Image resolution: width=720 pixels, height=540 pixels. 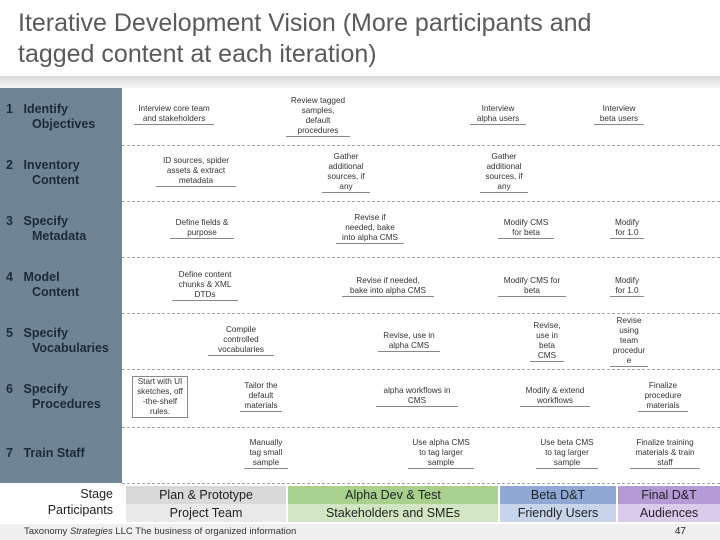 What do you see at coordinates (619, 114) in the screenshot?
I see `task-interview-beta-users: Interview beta users` at bounding box center [619, 114].